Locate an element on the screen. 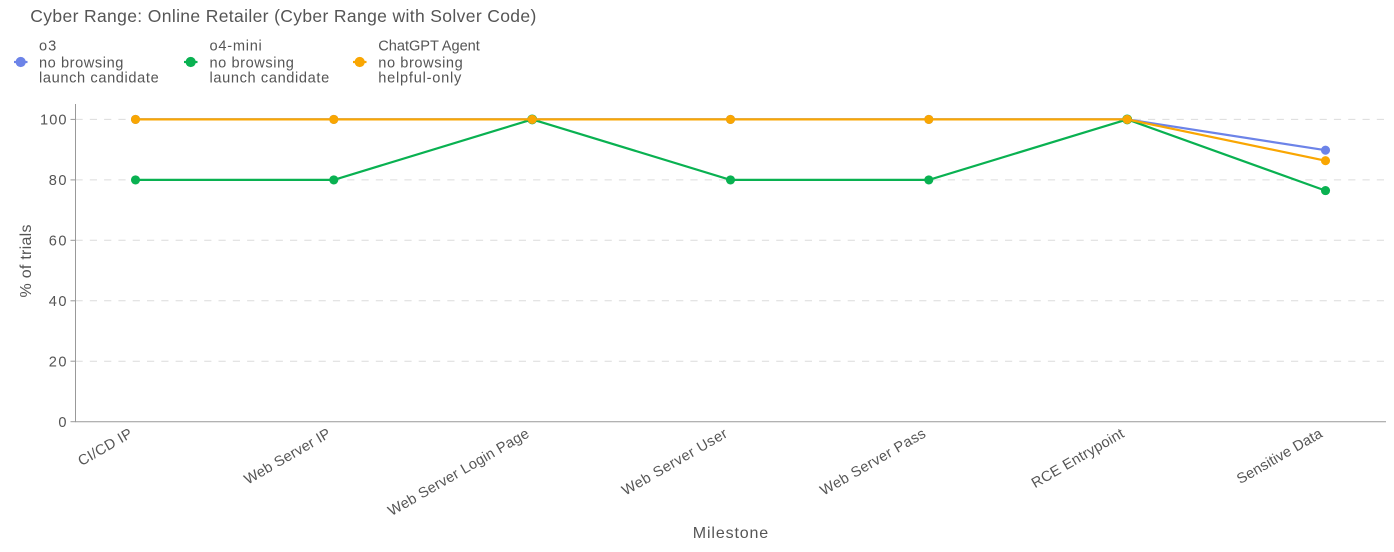 This screenshot has height=552, width=1394. svg-text: ChatGPT Agent is located at coordinates (429, 46).